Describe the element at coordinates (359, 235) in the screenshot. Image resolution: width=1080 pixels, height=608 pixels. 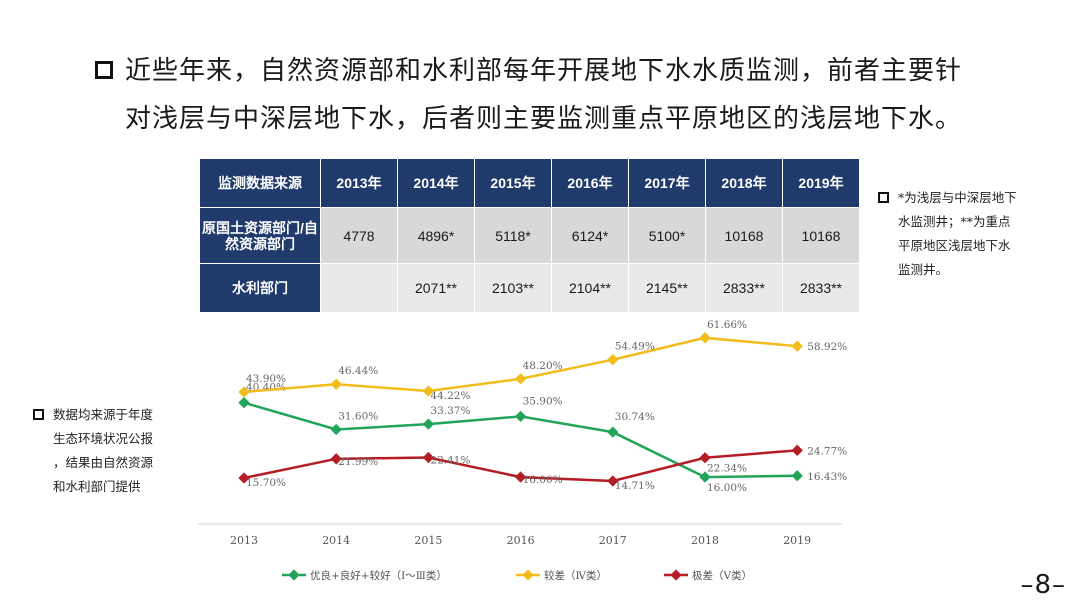
I see `table-cell: 4778` at that location.